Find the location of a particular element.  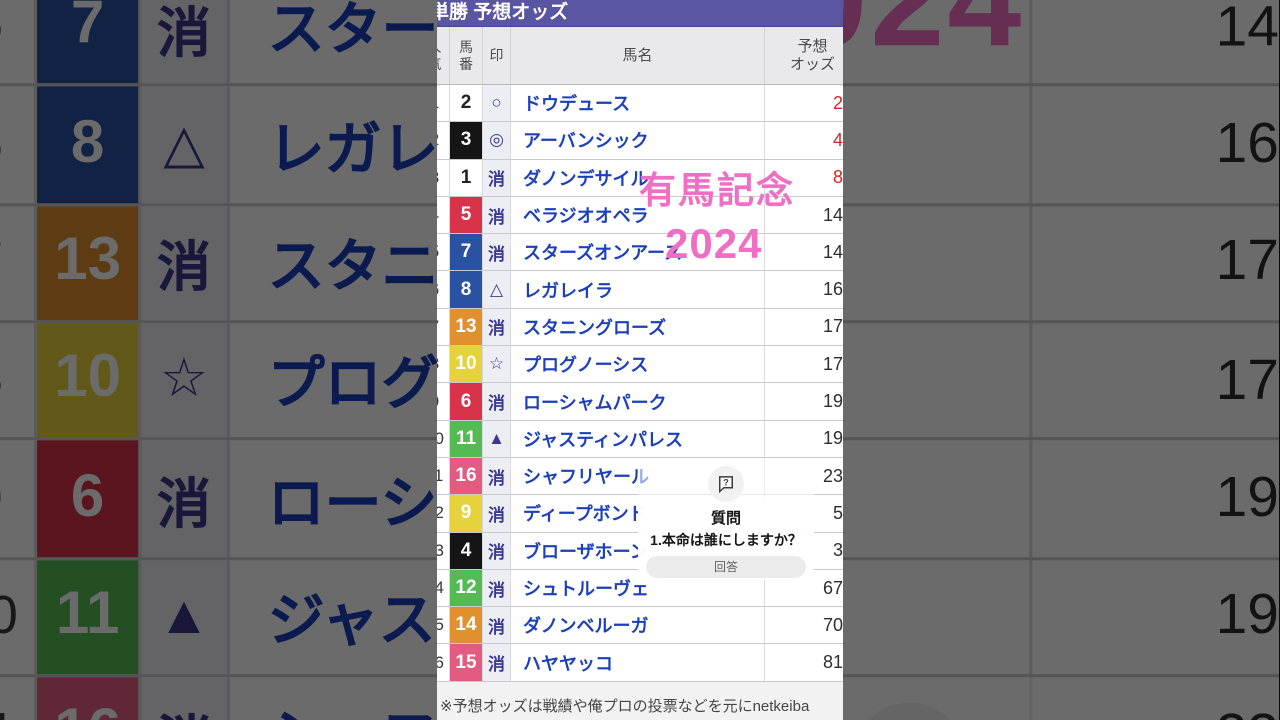

horse-number-badge: 4 is located at coordinates (466, 550).